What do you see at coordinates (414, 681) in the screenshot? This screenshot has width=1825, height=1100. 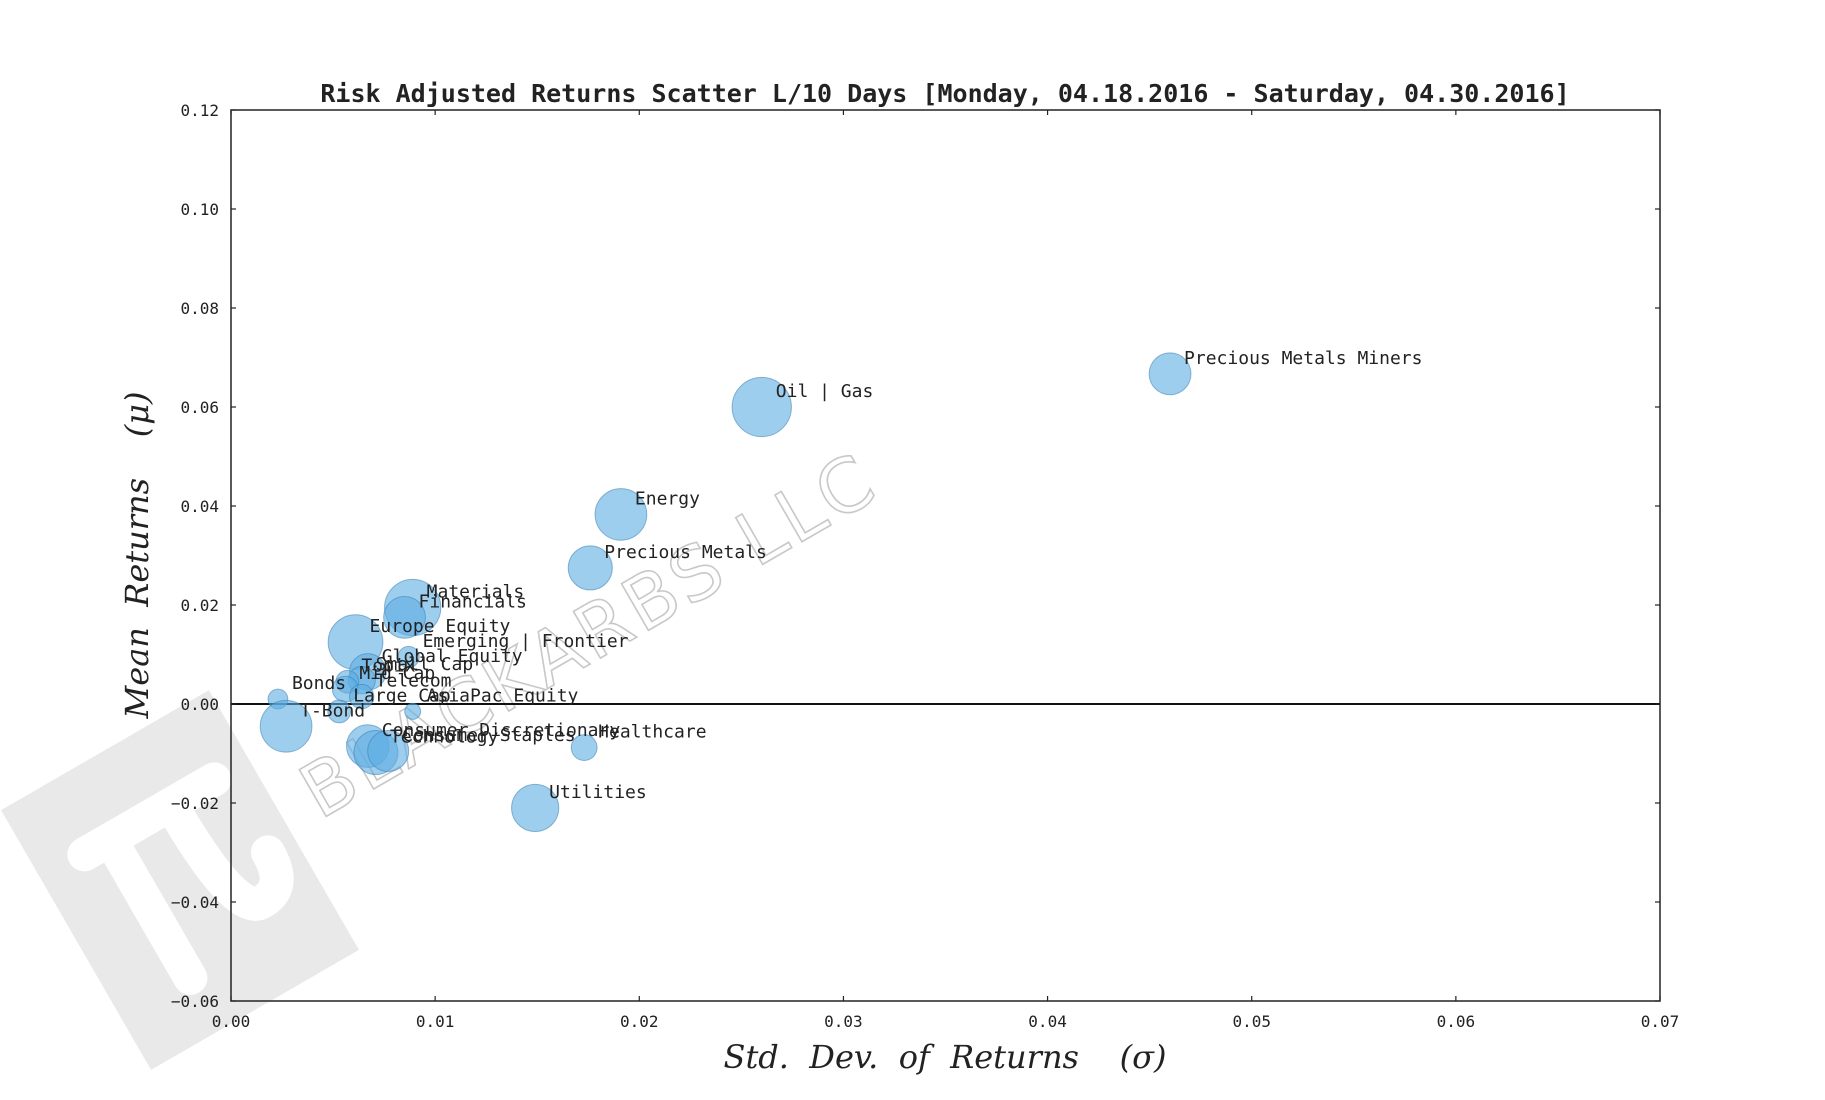 I see `point-label: Telecom` at bounding box center [414, 681].